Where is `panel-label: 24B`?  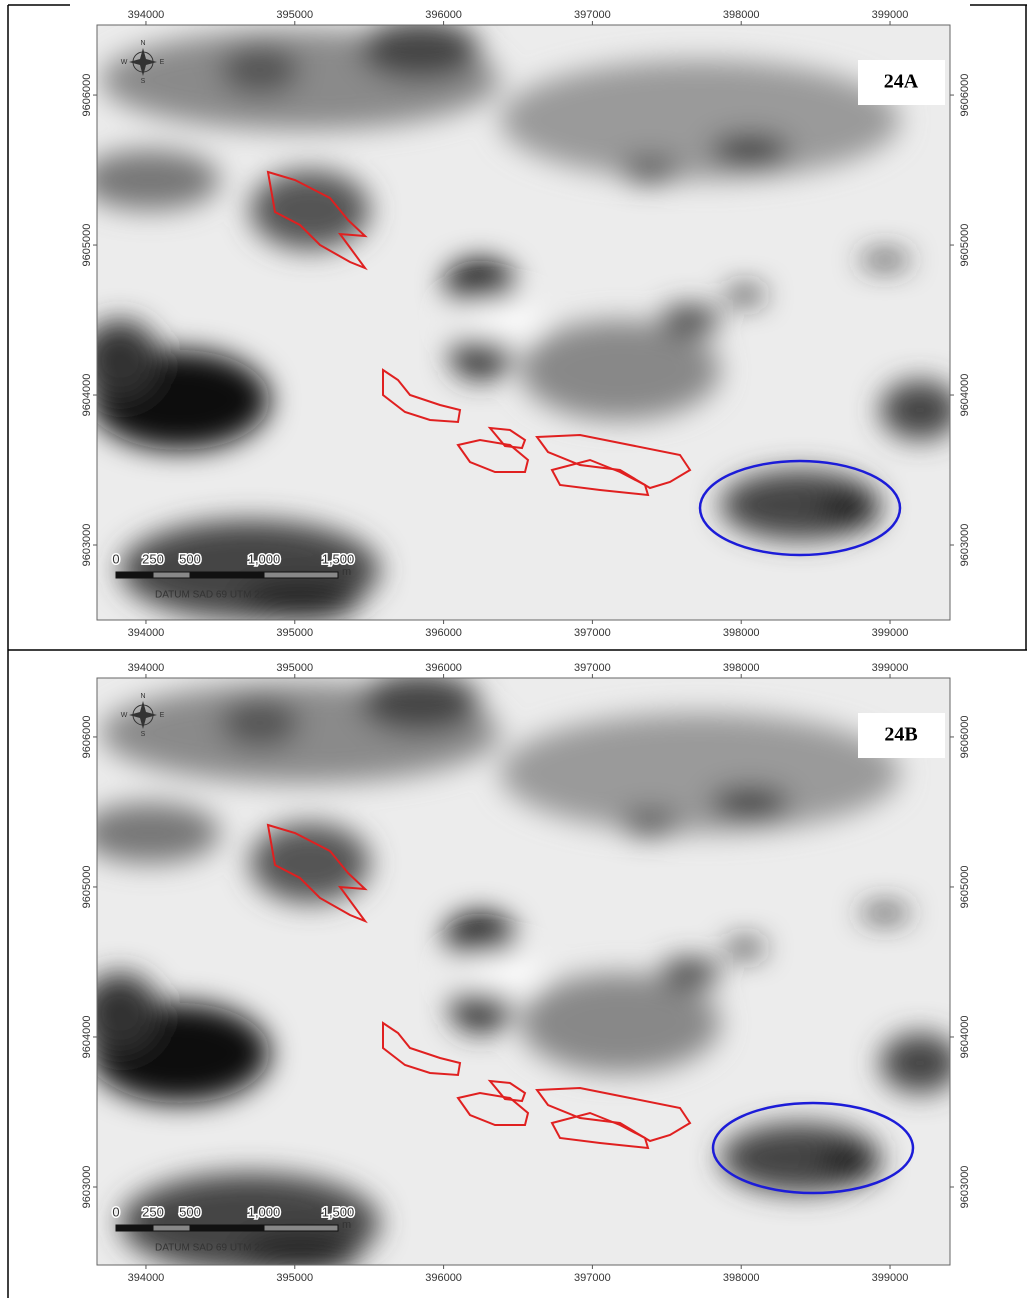 panel-label: 24B is located at coordinates (900, 735).